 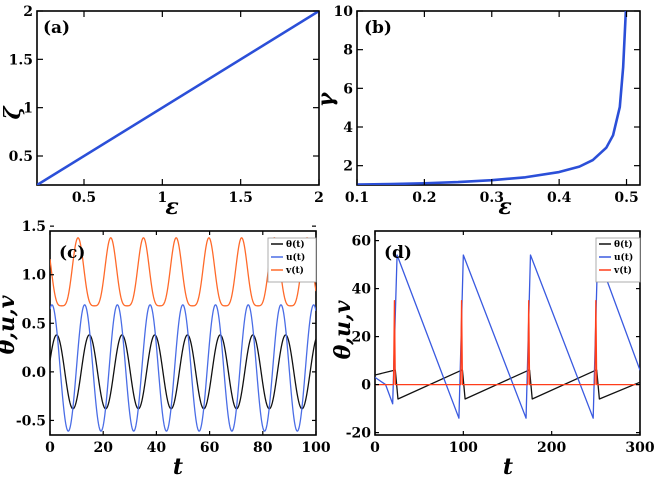 What do you see at coordinates (56, 28) in the screenshot?
I see `panel-a-label: (a)` at bounding box center [56, 28].